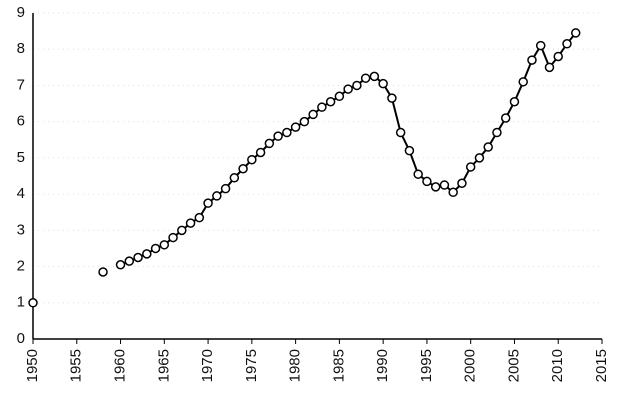 This screenshot has height=404, width=619. Describe the element at coordinates (207, 365) in the screenshot. I see `x-tick-label: 1970` at that location.